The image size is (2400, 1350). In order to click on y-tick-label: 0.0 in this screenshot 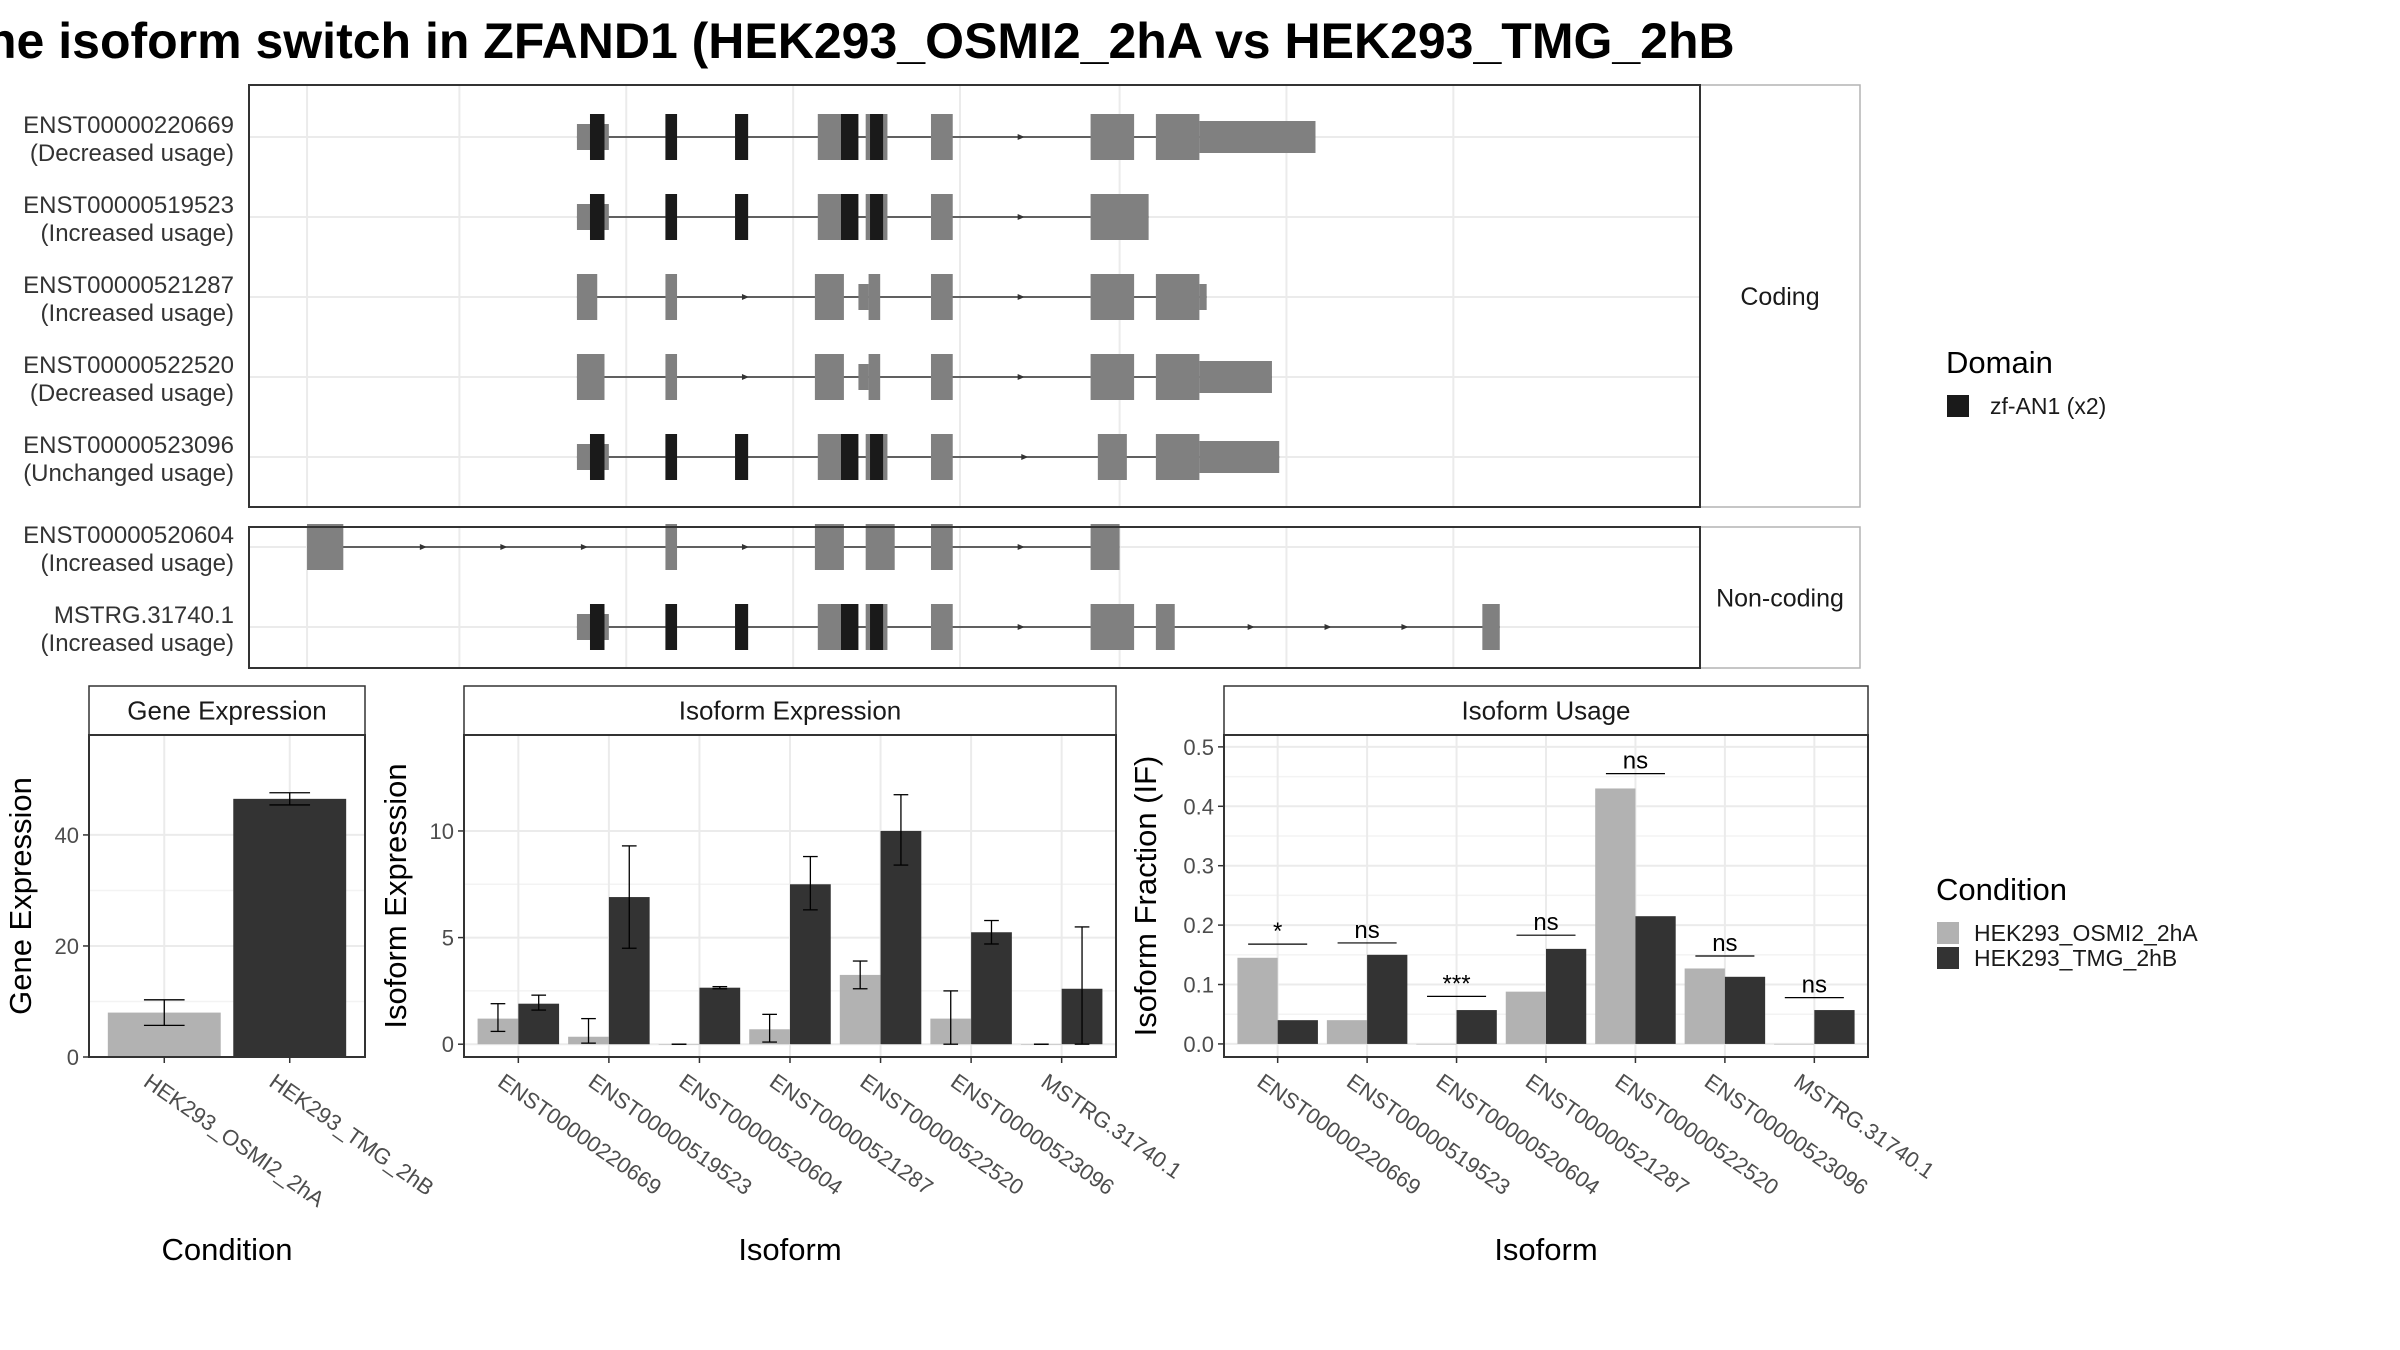, I will do `click(1198, 1044)`.